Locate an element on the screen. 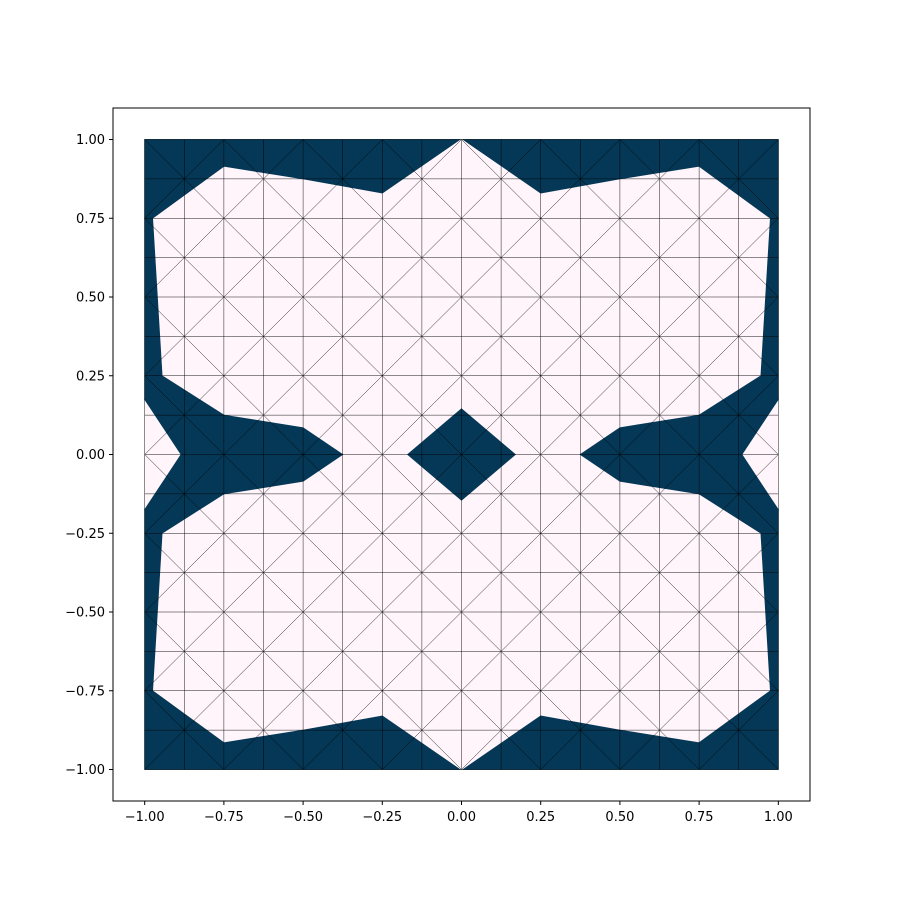 The width and height of the screenshot is (900, 900). x-tick-label: 0.75 is located at coordinates (699, 817).